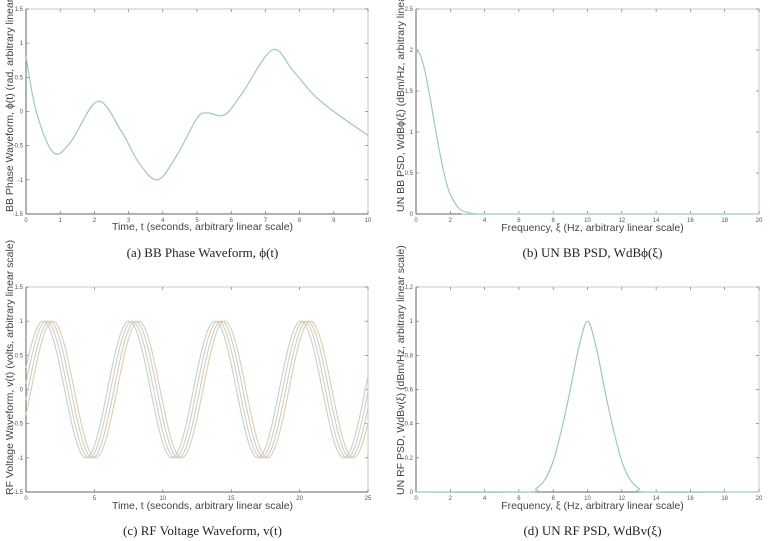  What do you see at coordinates (202, 252) in the screenshot?
I see `caption-a: (a) BB Phase Waveform, ϕ(t)` at bounding box center [202, 252].